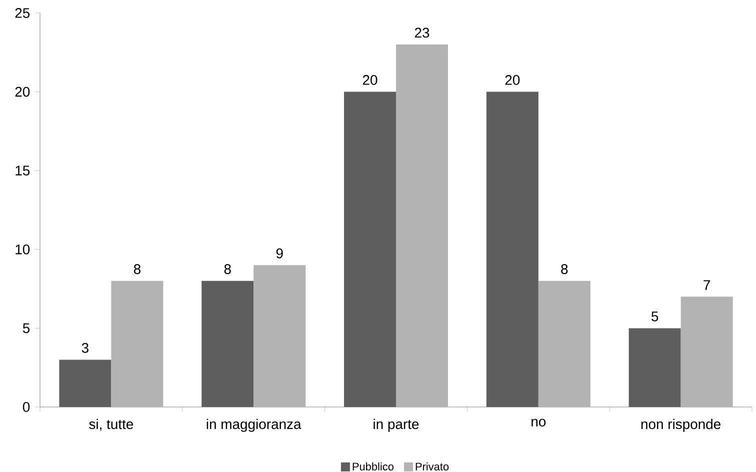  What do you see at coordinates (23, 171) in the screenshot?
I see `y-tick-label: 15` at bounding box center [23, 171].